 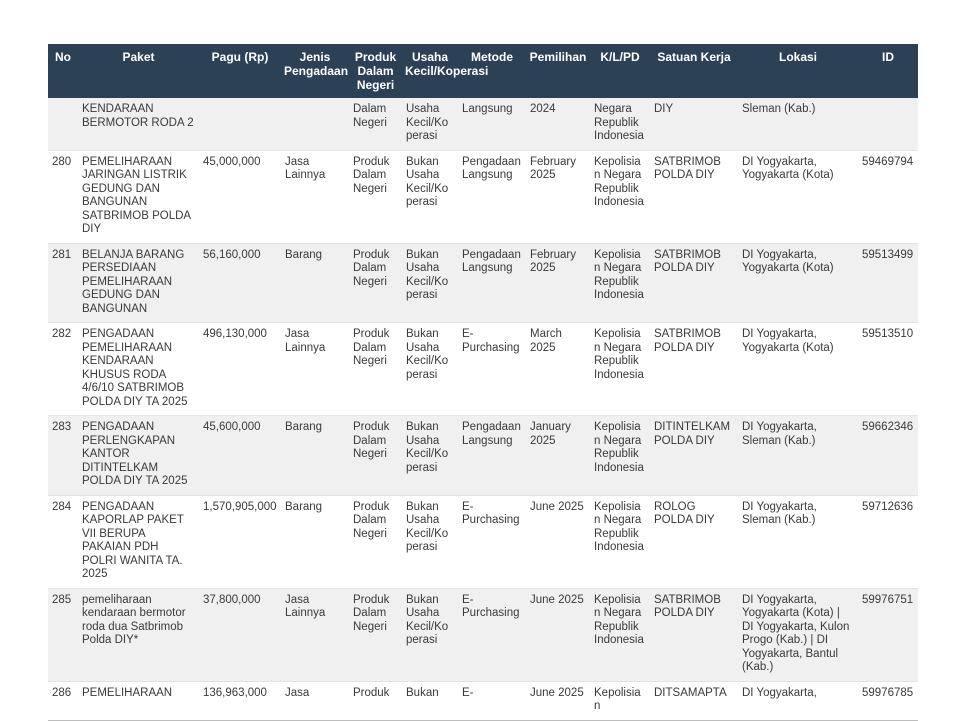 I want to click on column-header-klpd: K/L/PD, so click(x=620, y=71).